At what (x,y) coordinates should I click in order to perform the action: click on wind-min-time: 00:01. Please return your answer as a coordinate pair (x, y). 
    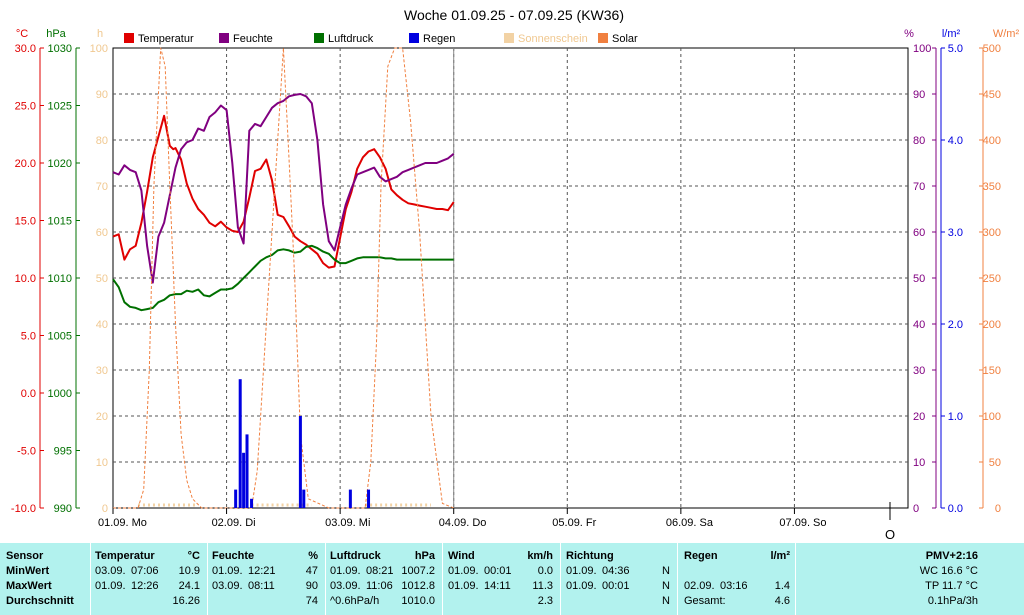
    Looking at the image, I should click on (498, 571).